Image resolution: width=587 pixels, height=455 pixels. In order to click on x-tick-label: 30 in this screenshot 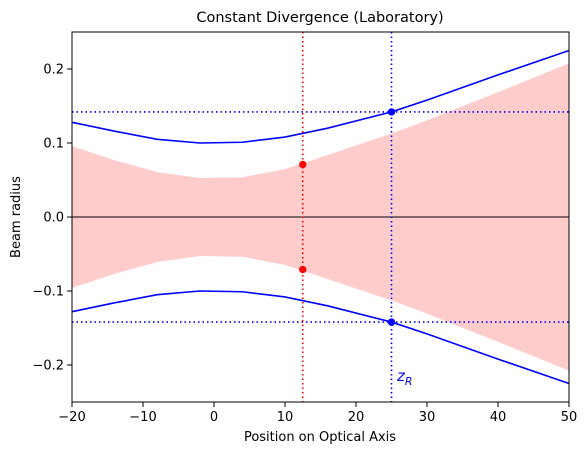, I will do `click(427, 417)`.